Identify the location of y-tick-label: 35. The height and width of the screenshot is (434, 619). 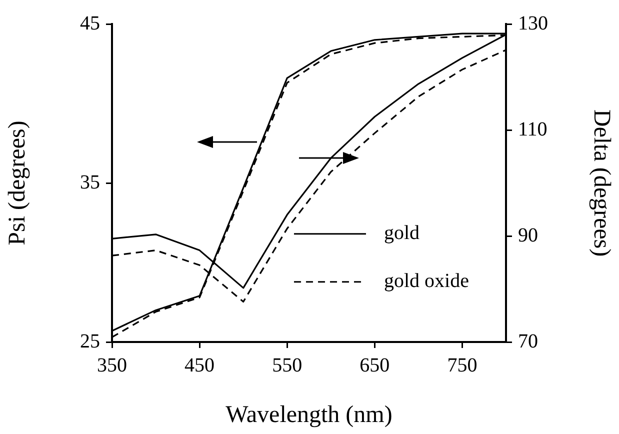
(90, 182).